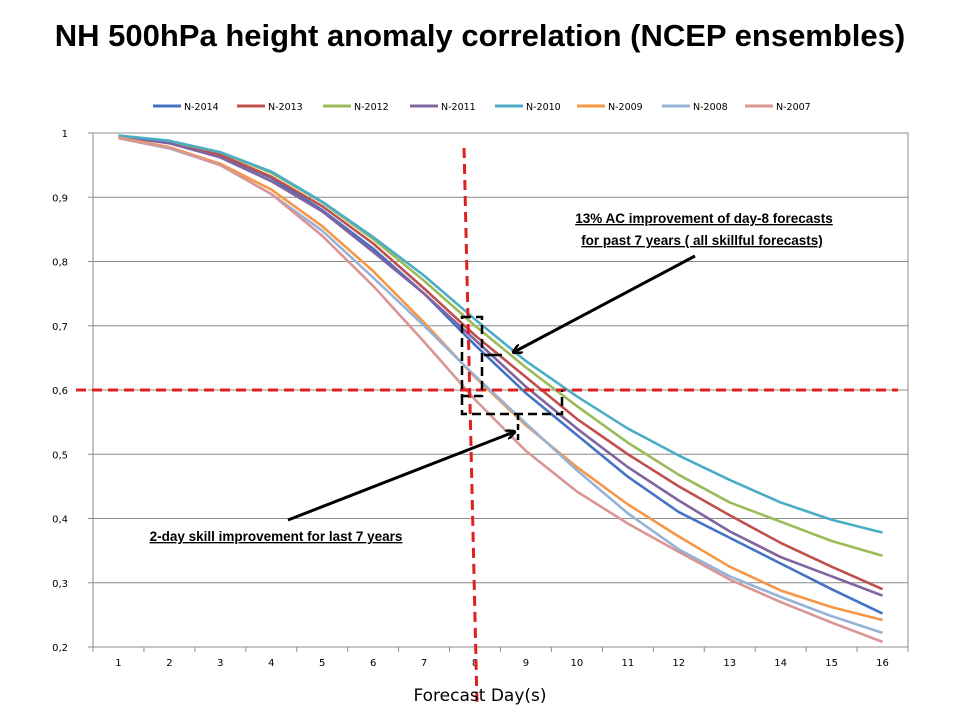 The width and height of the screenshot is (960, 720). I want to click on x-tick-label: 1, so click(118, 663).